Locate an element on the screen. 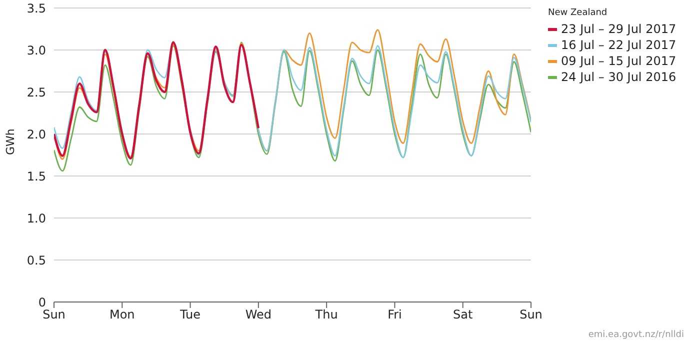 The image size is (690, 346). x-tick-label: Mon is located at coordinates (122, 315).